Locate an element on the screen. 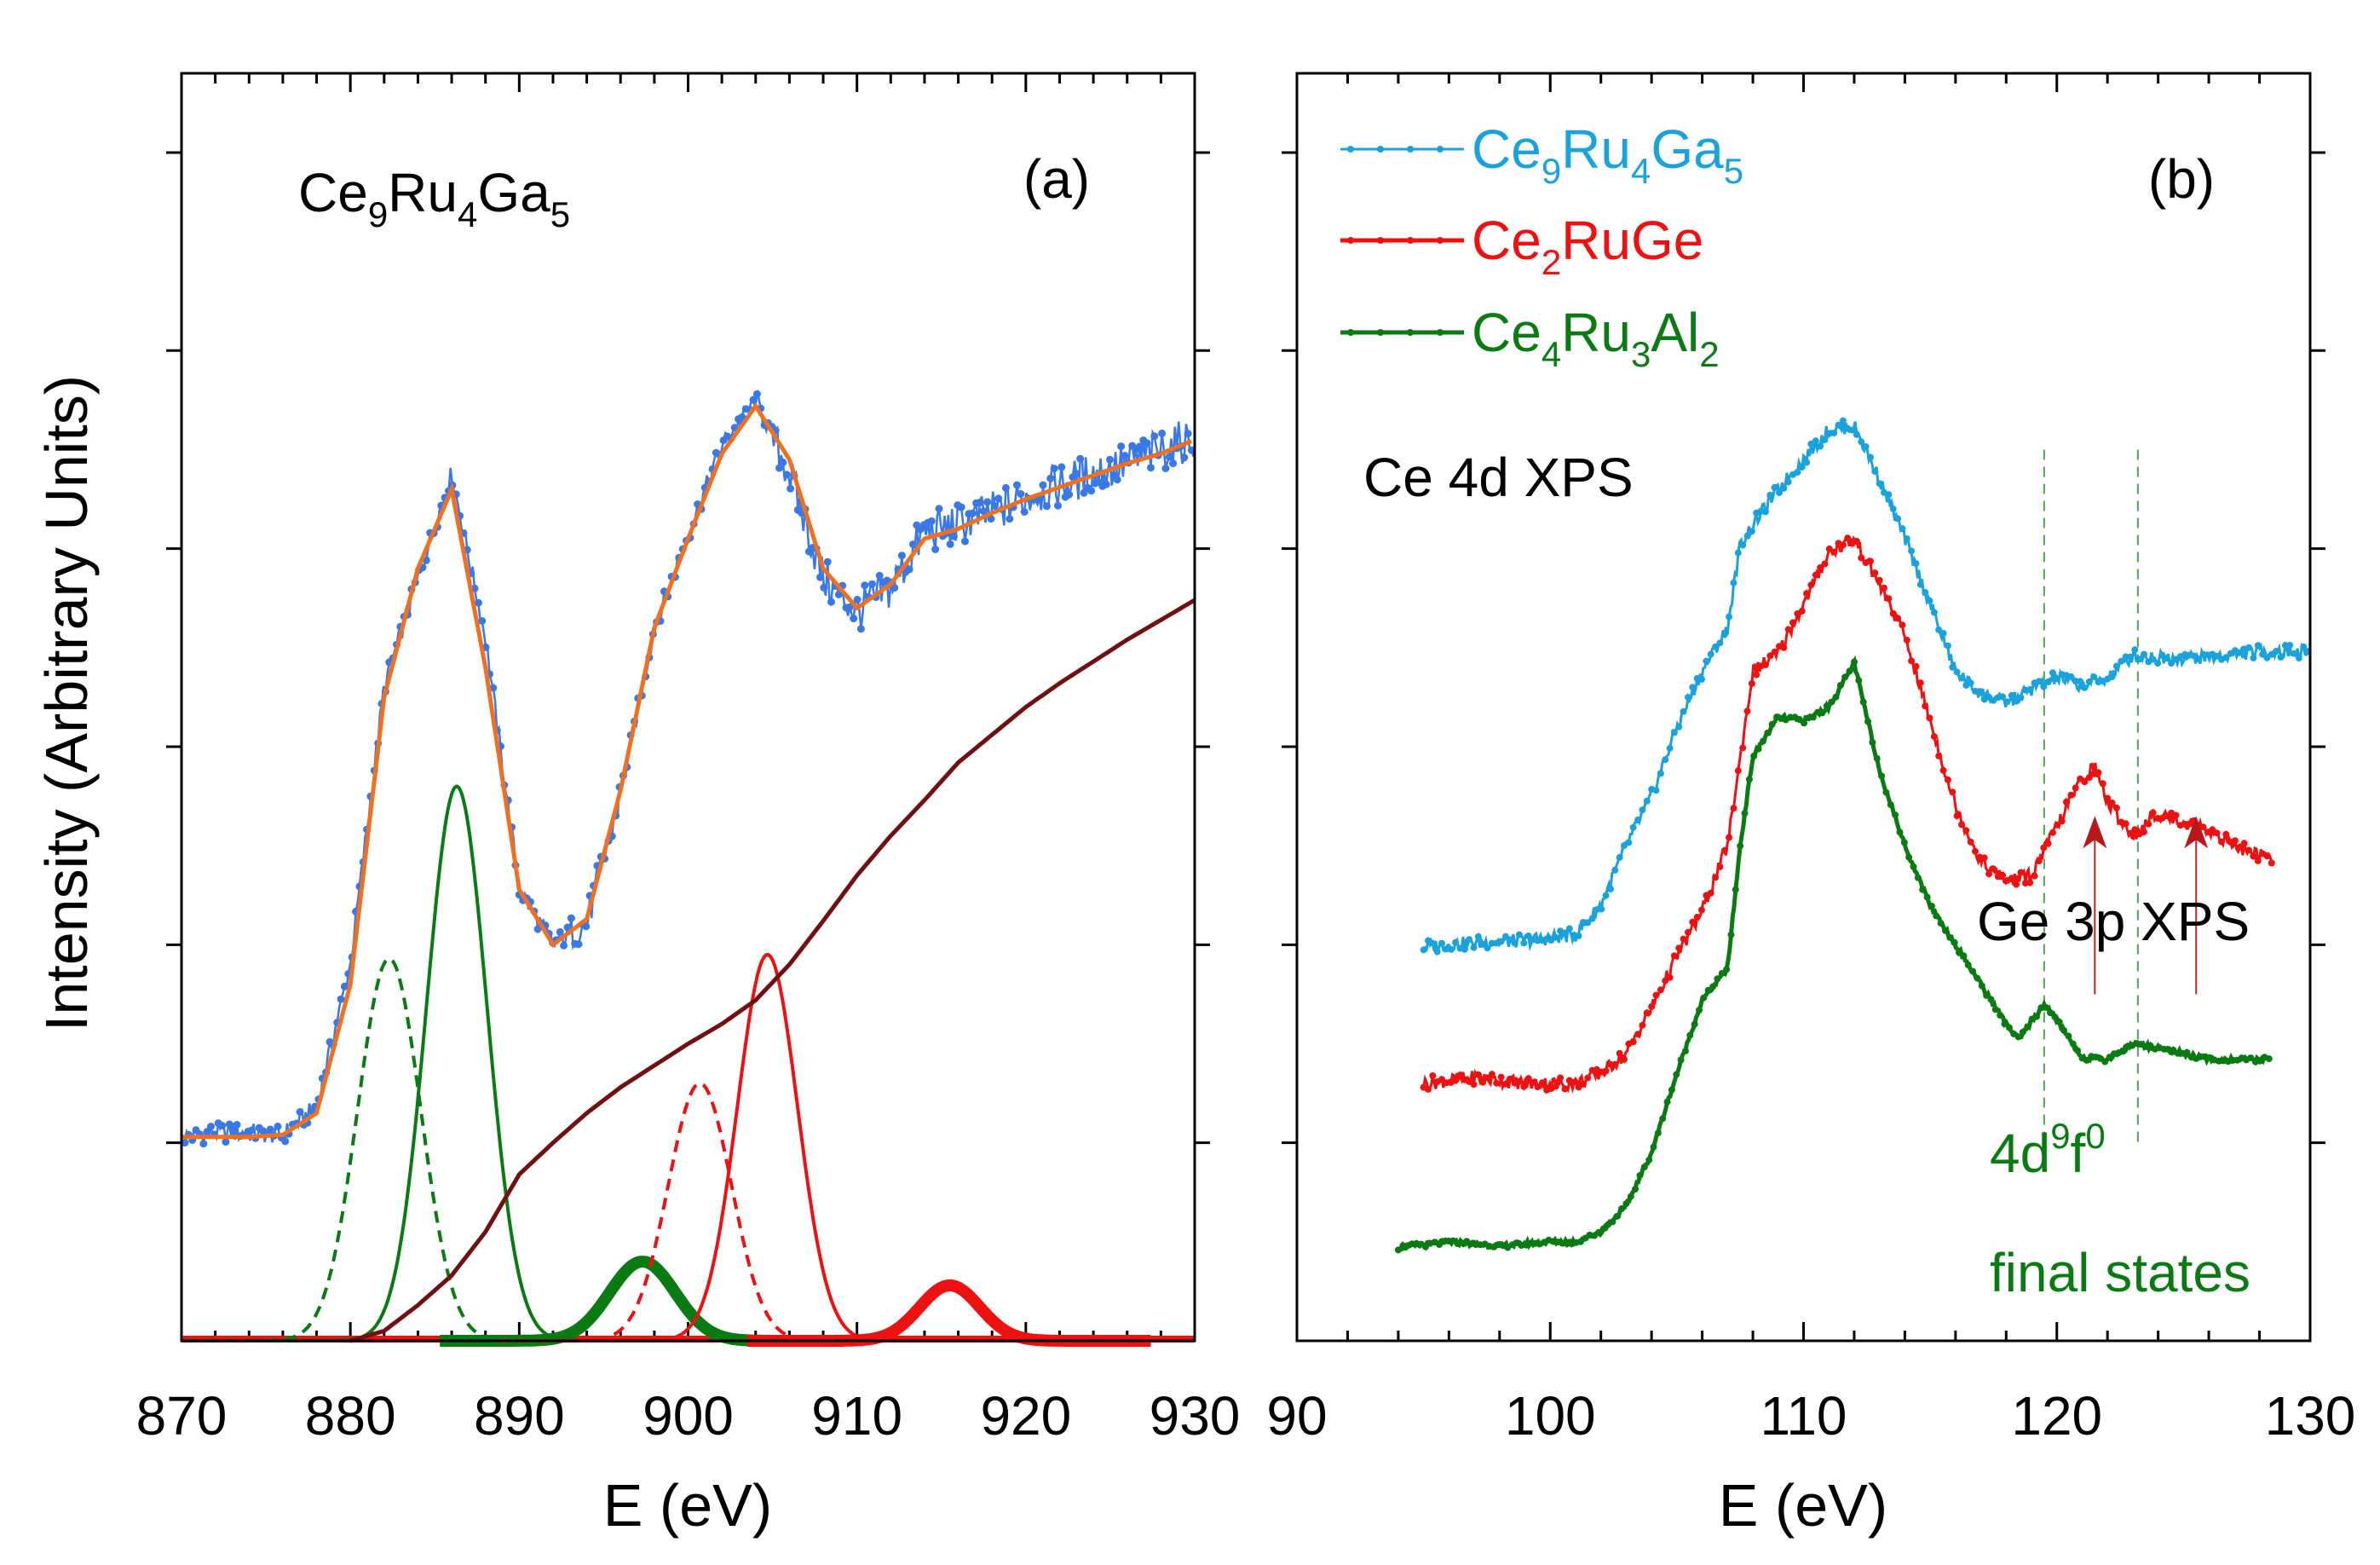 This screenshot has width=2380, height=1565. panel-a-x-label: E (eV) is located at coordinates (687, 1505).